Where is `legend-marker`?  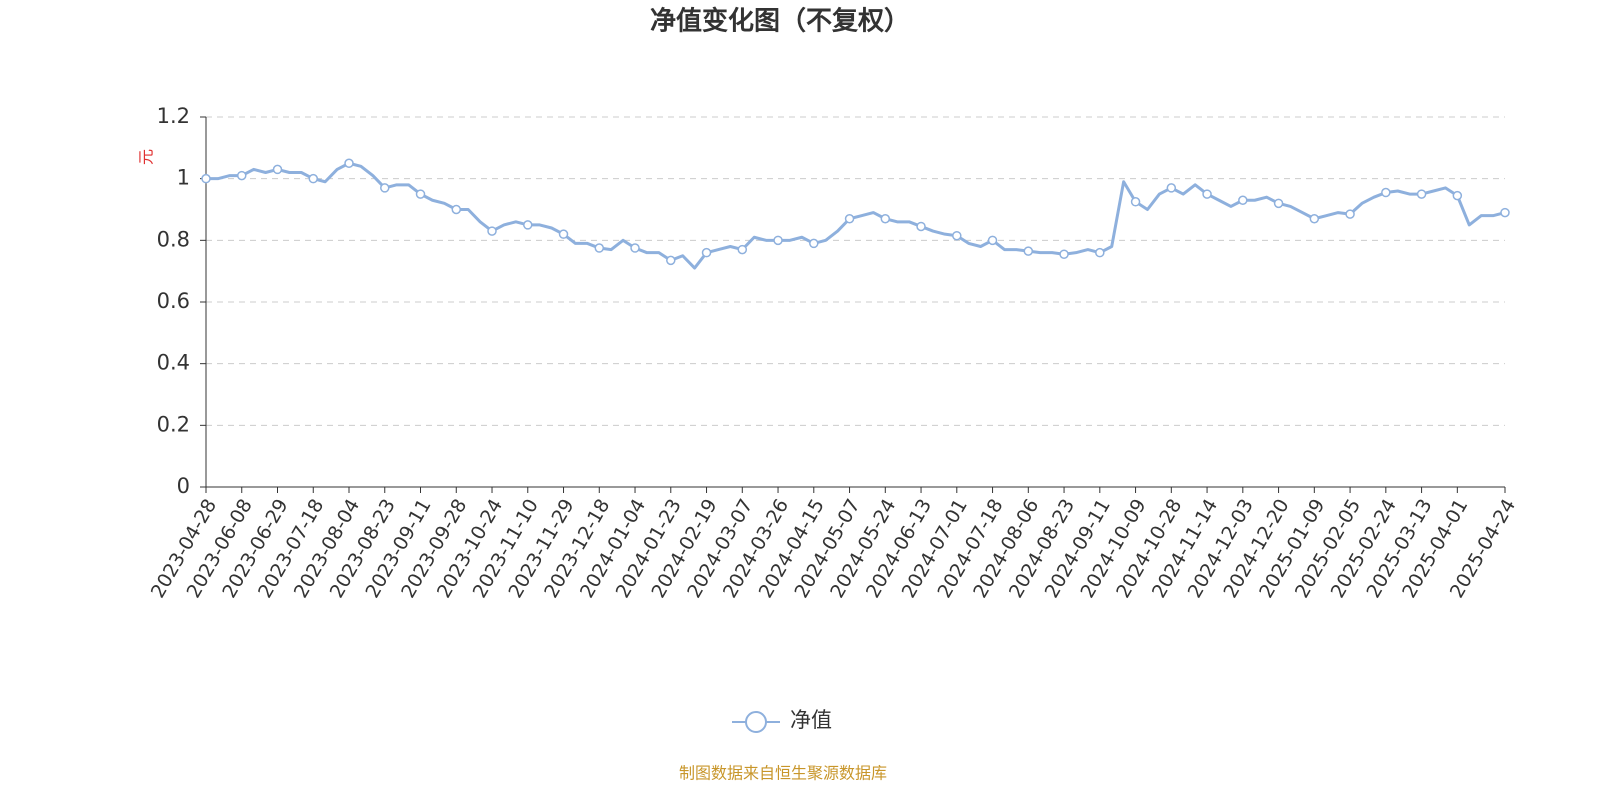 legend-marker is located at coordinates (756, 722).